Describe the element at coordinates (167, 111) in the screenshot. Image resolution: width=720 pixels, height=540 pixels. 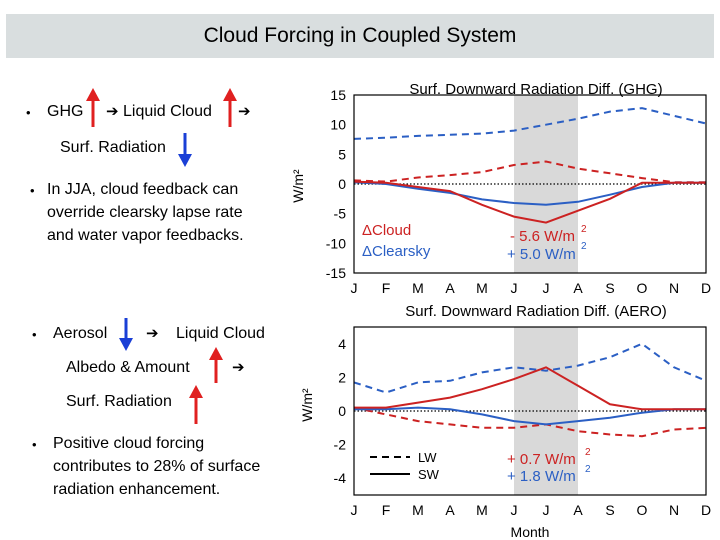
I see `liquid-cloud-label: Liquid Cloud` at that location.